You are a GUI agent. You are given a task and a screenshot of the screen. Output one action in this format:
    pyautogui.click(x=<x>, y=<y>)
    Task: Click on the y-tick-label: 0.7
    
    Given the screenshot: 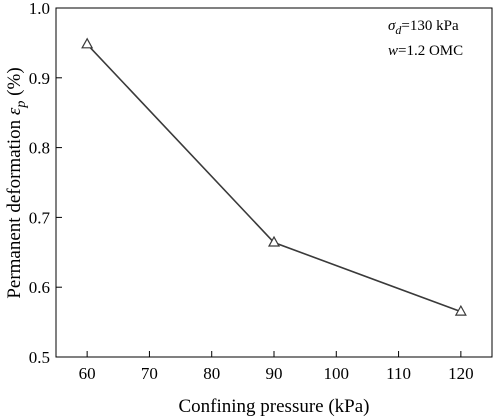 What is the action you would take?
    pyautogui.click(x=40, y=217)
    